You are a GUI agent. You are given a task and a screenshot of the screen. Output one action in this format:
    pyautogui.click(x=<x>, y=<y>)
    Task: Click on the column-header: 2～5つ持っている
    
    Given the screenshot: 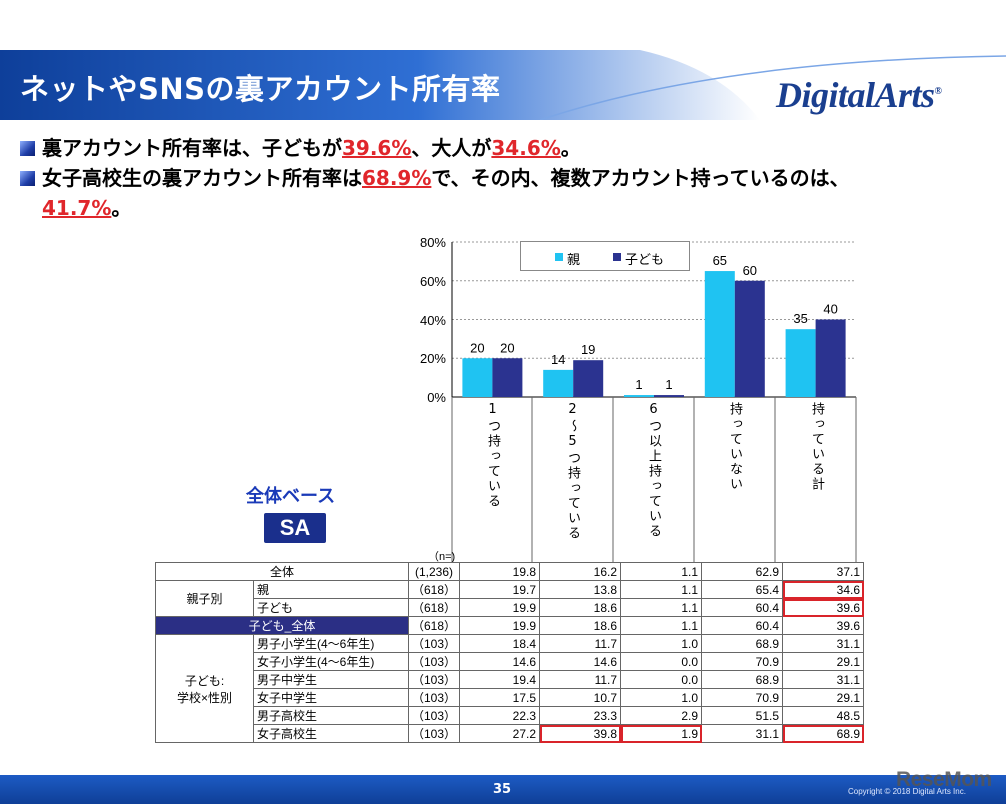 What is the action you would take?
    pyautogui.click(x=572, y=482)
    